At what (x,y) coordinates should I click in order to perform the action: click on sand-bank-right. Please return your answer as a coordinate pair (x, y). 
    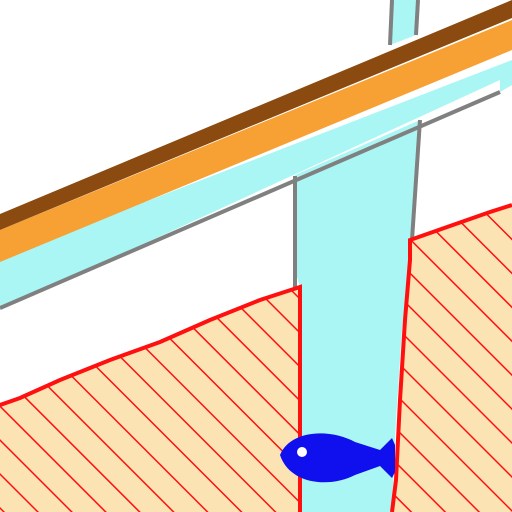
    Looking at the image, I should click on (452, 358).